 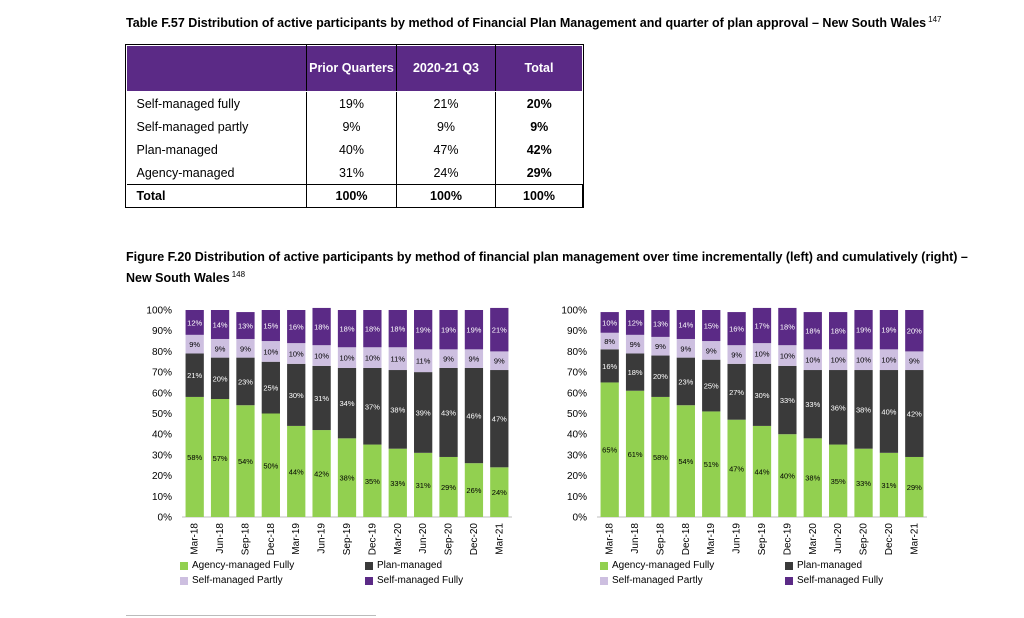 I want to click on y-tick-label: 10%, so click(x=577, y=497).